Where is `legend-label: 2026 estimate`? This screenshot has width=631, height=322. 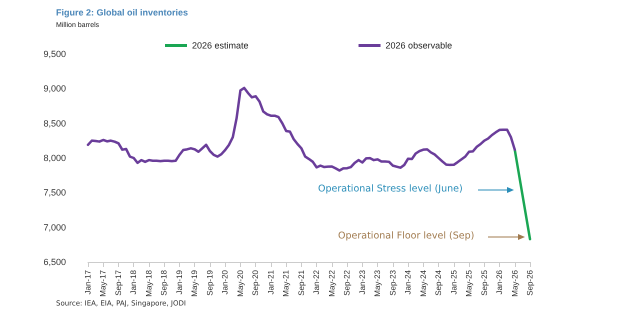 legend-label: 2026 estimate is located at coordinates (220, 45).